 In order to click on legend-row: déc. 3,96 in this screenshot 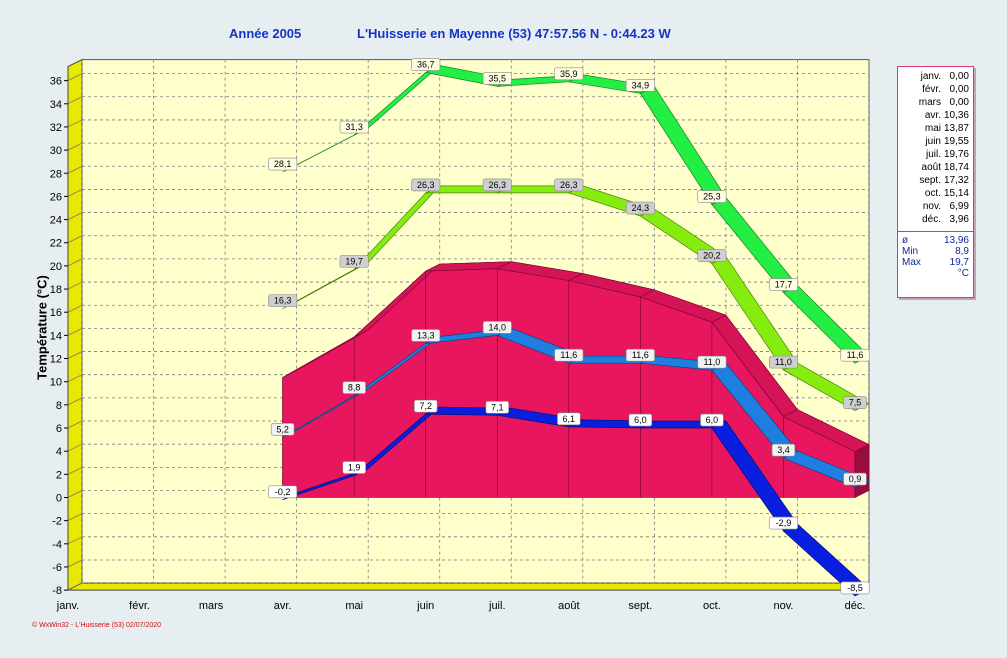, I will do `click(935, 219)`.